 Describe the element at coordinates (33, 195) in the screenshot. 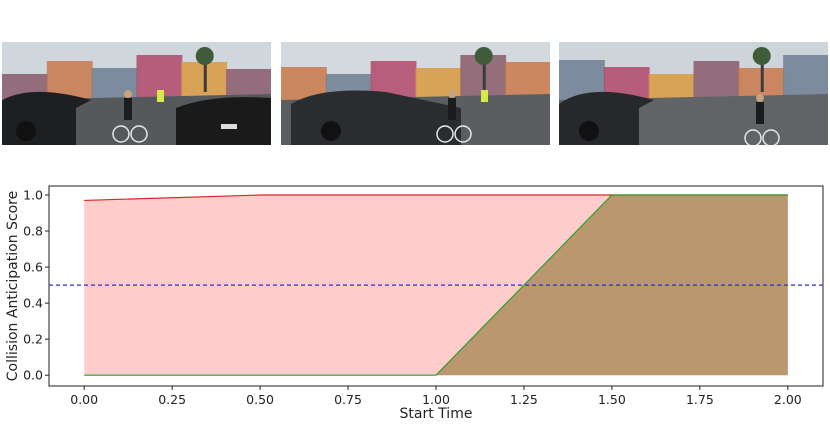

I see `y-tick-label: 1.0` at that location.